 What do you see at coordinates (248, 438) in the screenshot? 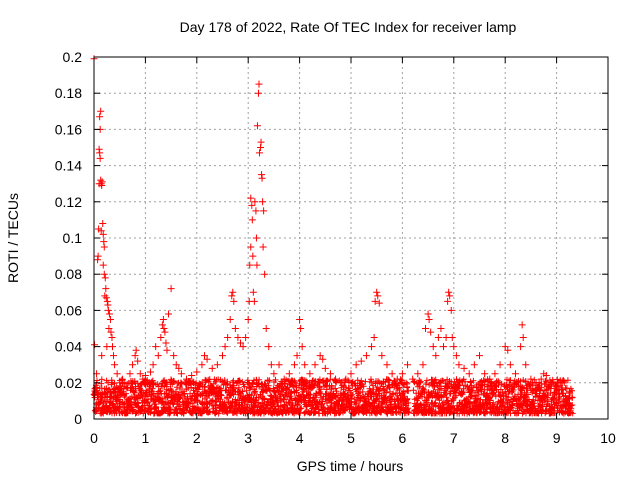
I see `x-tick-label: 3` at bounding box center [248, 438].